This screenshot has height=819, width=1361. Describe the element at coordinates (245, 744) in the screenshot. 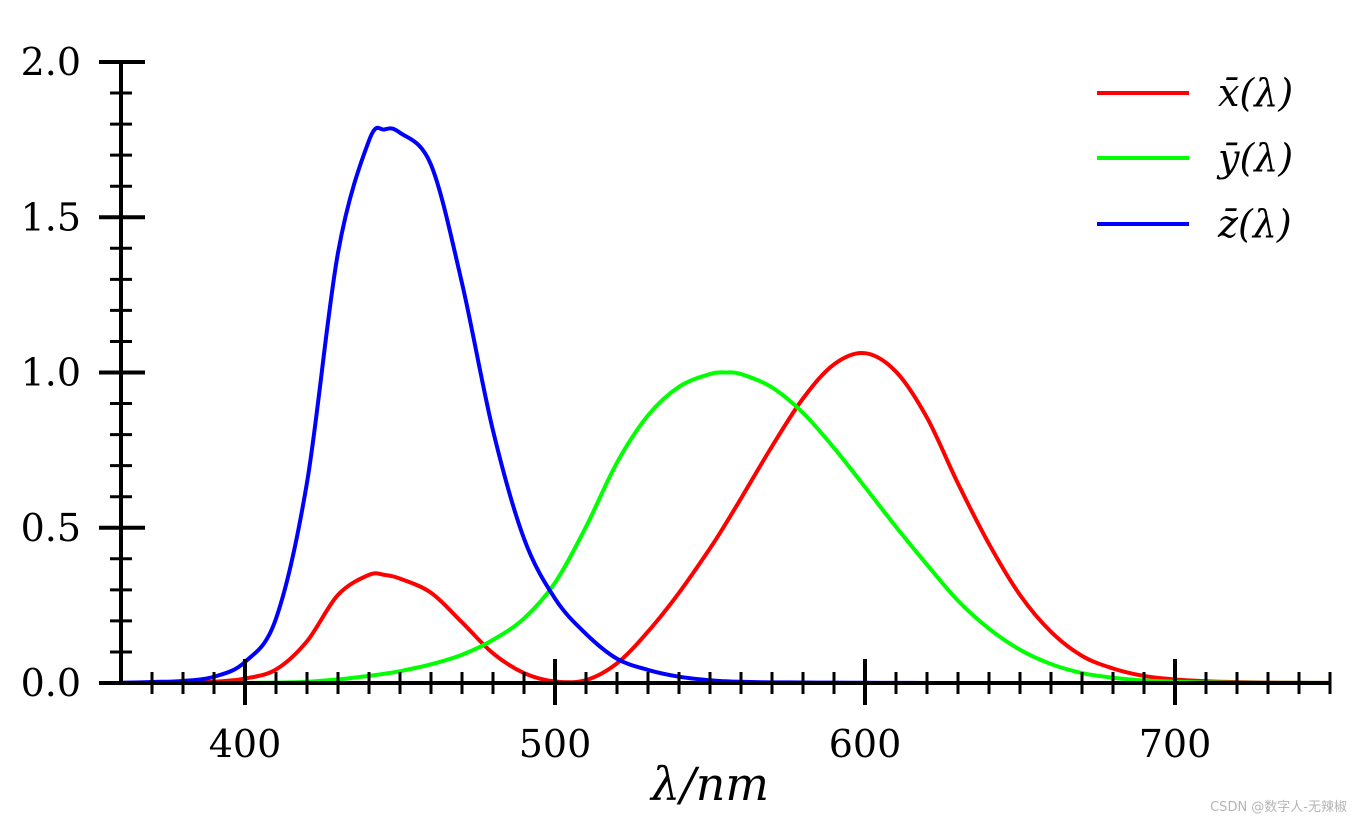

I see `x-tick-label: 400` at that location.